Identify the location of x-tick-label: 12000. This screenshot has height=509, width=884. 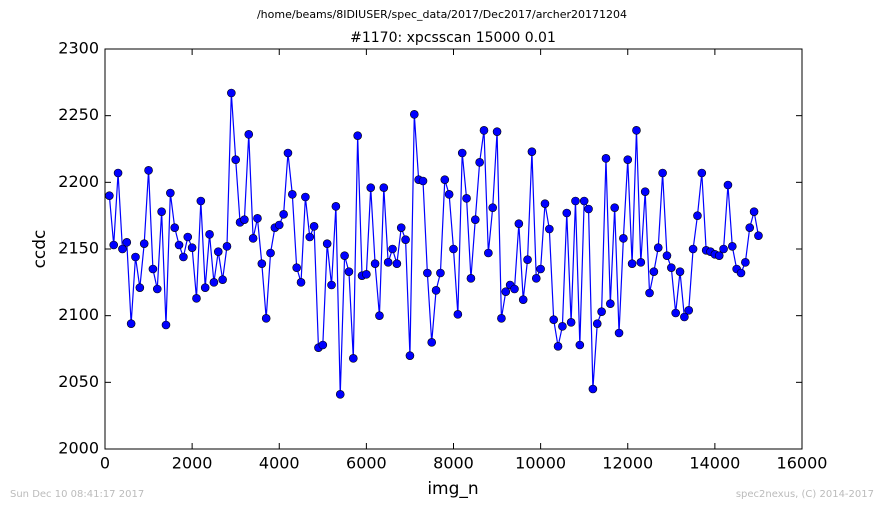
(627, 463).